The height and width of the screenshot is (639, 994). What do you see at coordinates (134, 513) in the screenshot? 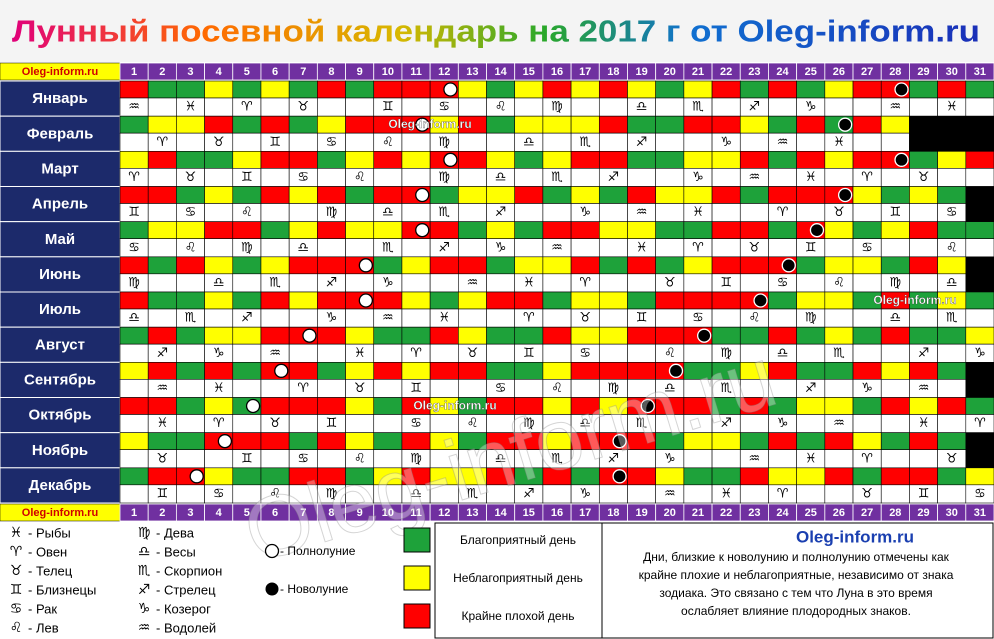
I see `day-number: 1` at bounding box center [134, 513].